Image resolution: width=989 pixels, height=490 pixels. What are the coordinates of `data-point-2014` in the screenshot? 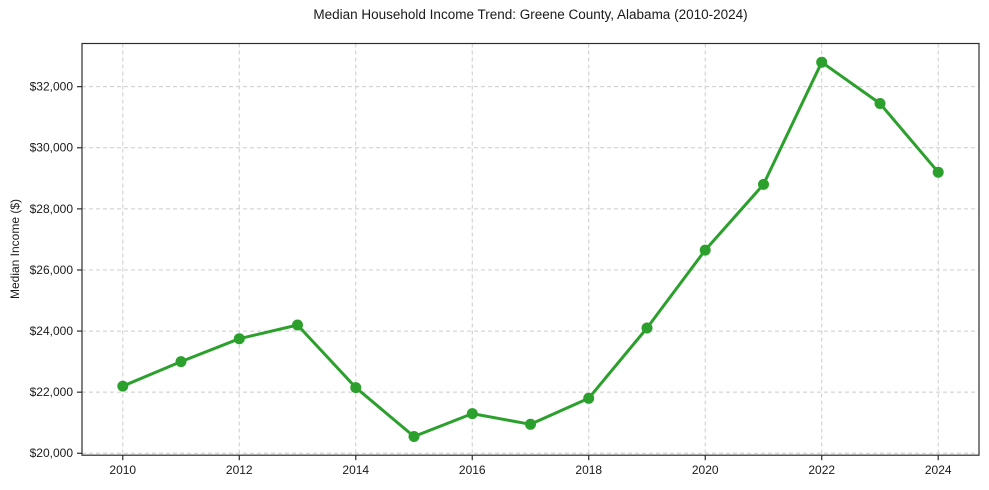 It's located at (356, 388).